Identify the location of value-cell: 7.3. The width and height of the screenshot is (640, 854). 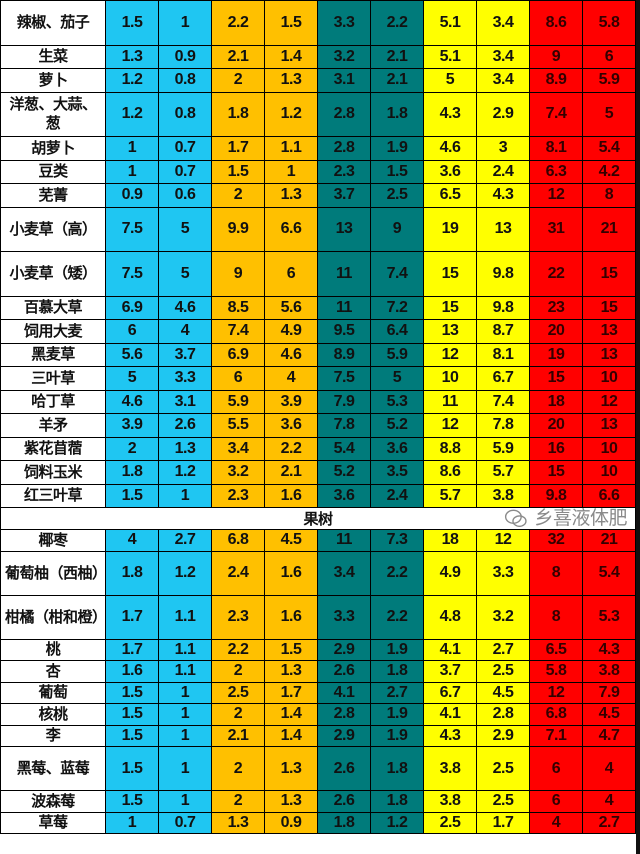
(397, 540).